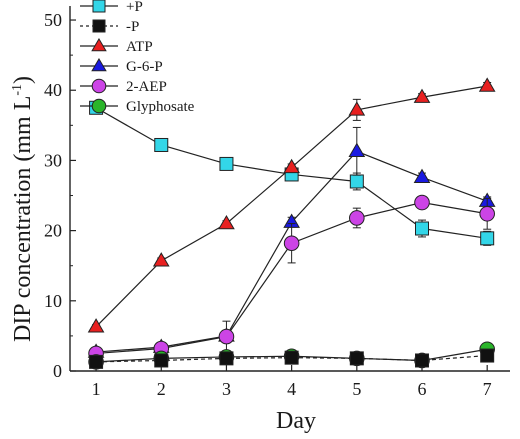  I want to click on y-axis-title-close: ), so click(23, 80).